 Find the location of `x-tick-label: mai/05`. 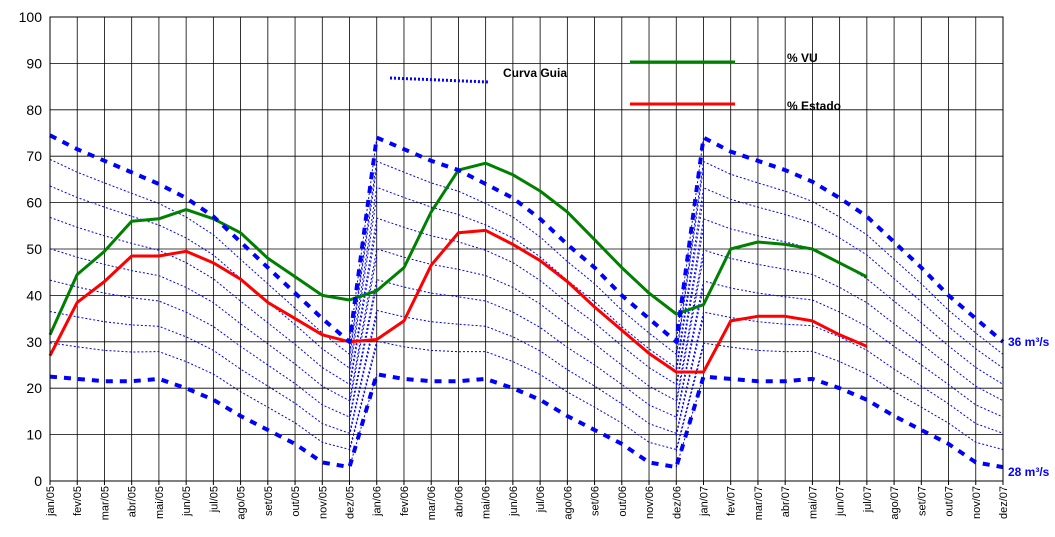

x-tick-label: mai/05 is located at coordinates (160, 502).